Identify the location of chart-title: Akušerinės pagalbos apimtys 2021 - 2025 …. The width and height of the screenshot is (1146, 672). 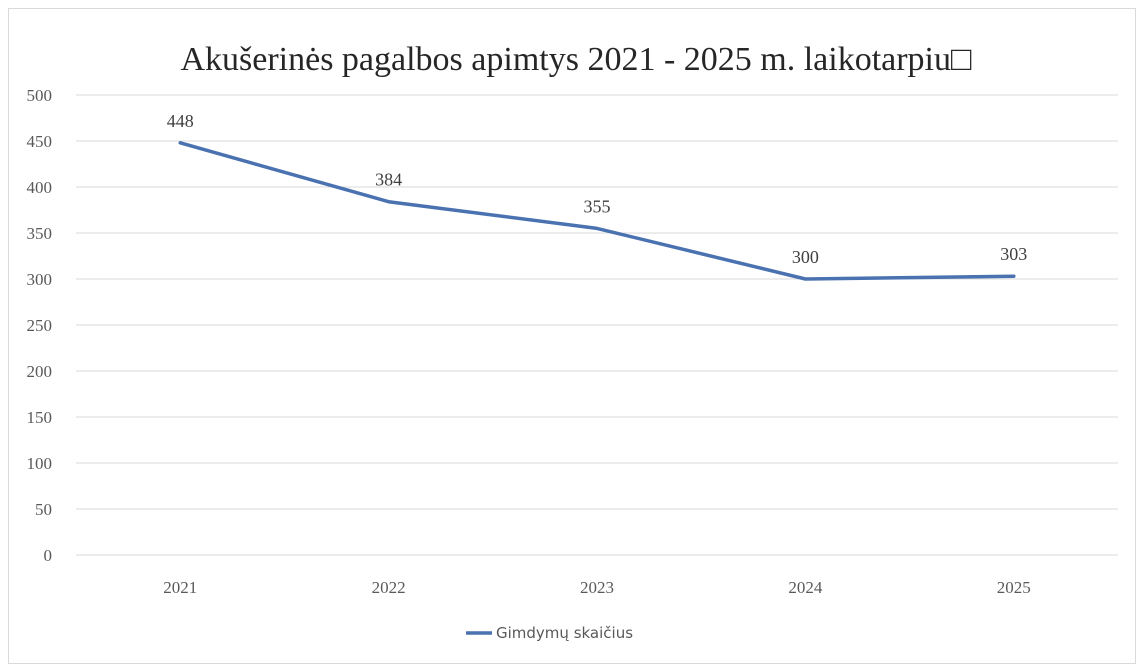
(576, 59).